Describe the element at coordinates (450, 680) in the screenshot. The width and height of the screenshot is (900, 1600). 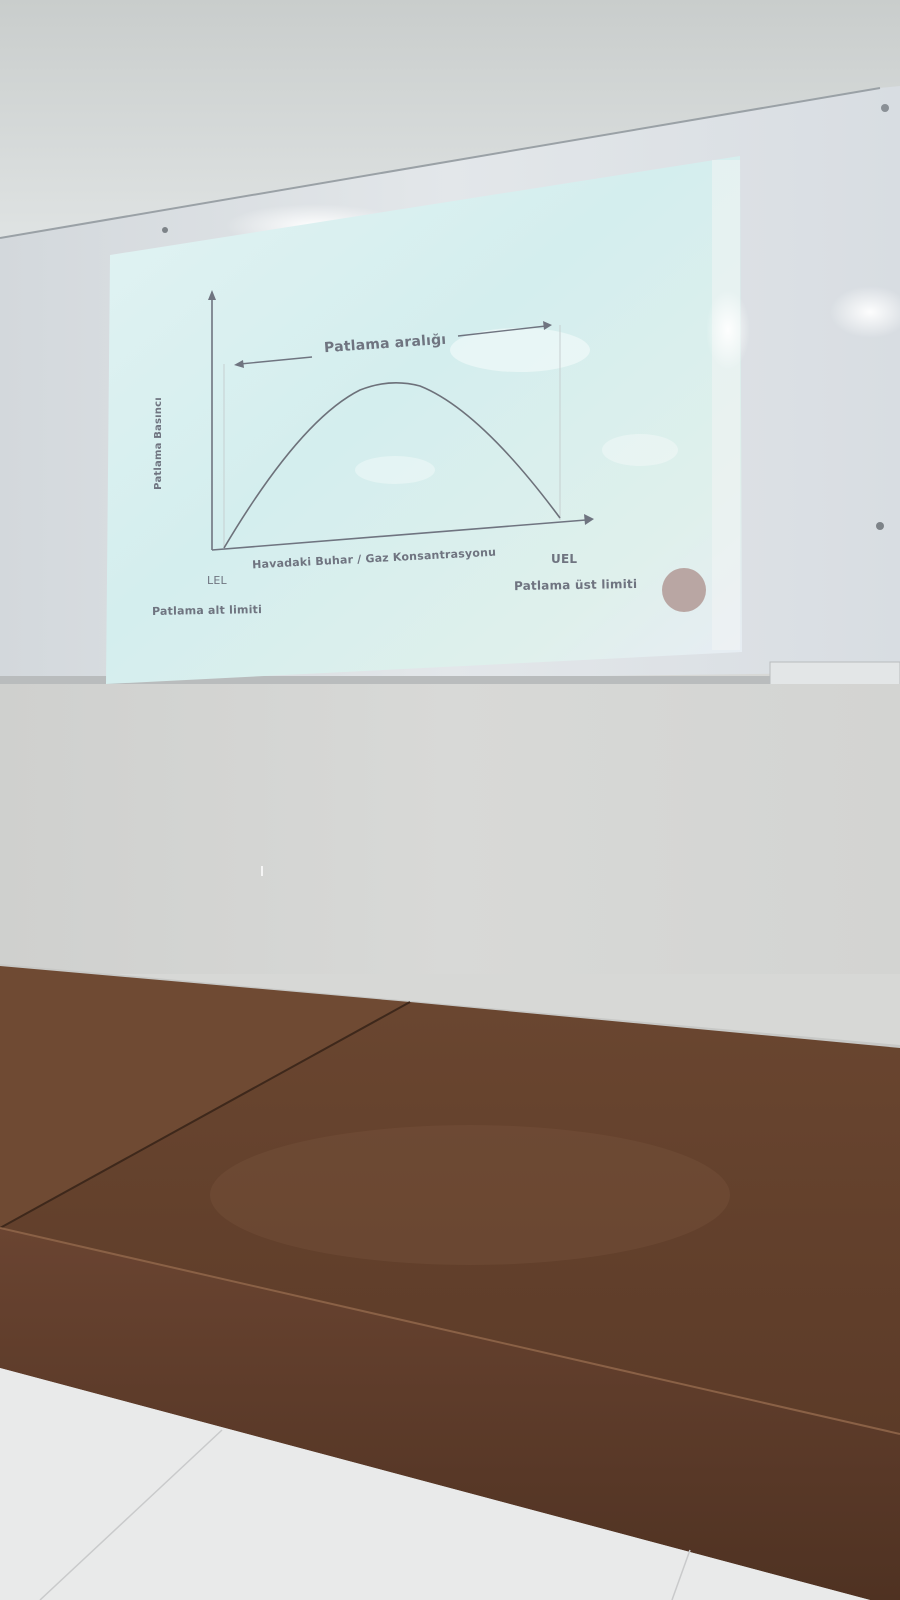
I see `whiteboard-ledge` at that location.